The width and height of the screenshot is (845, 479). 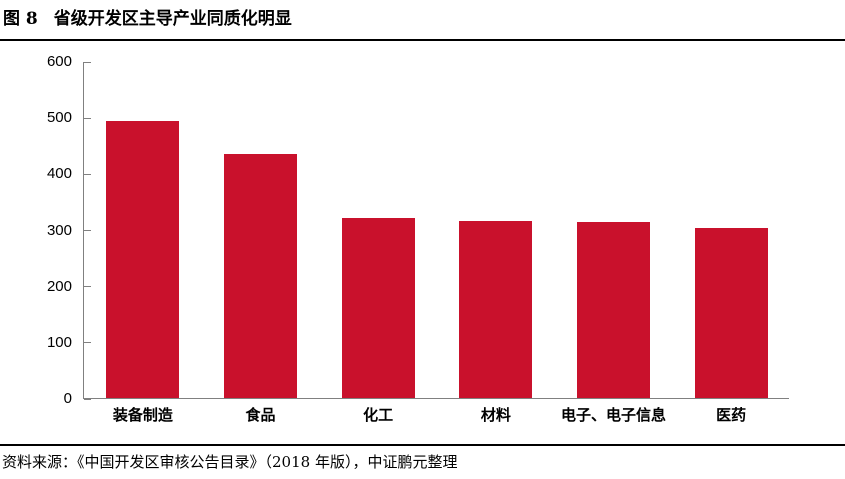 I want to click on y-axis-tick-label: 100, so click(x=59, y=342).